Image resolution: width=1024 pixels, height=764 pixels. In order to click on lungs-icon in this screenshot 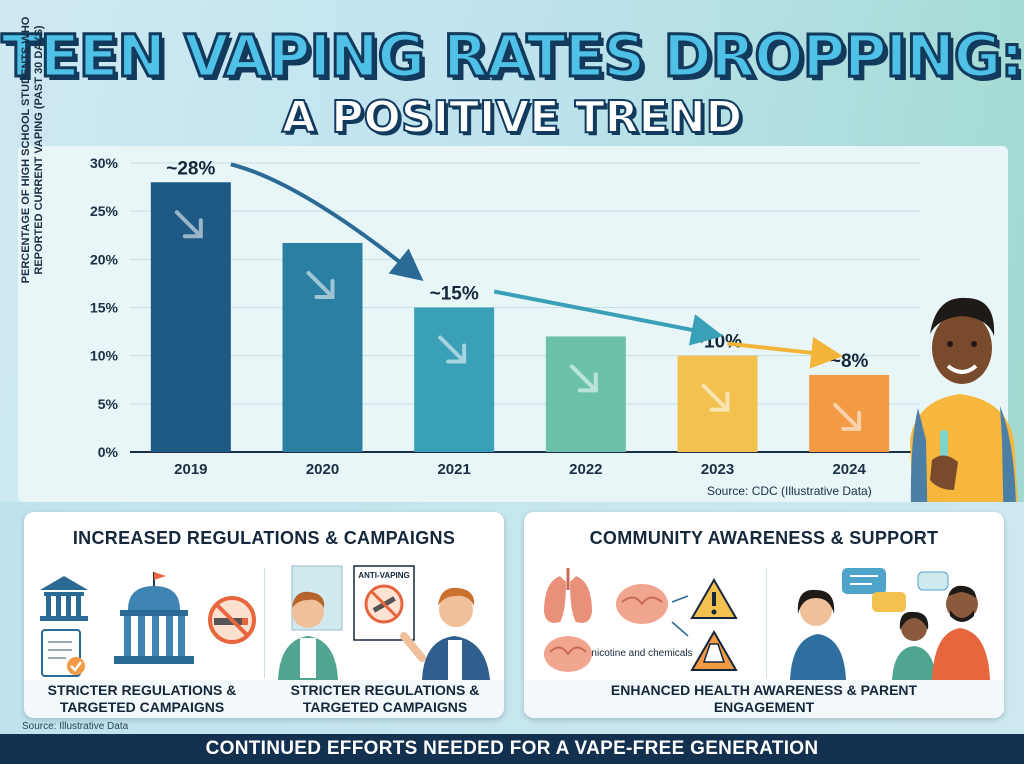, I will do `click(568, 595)`.